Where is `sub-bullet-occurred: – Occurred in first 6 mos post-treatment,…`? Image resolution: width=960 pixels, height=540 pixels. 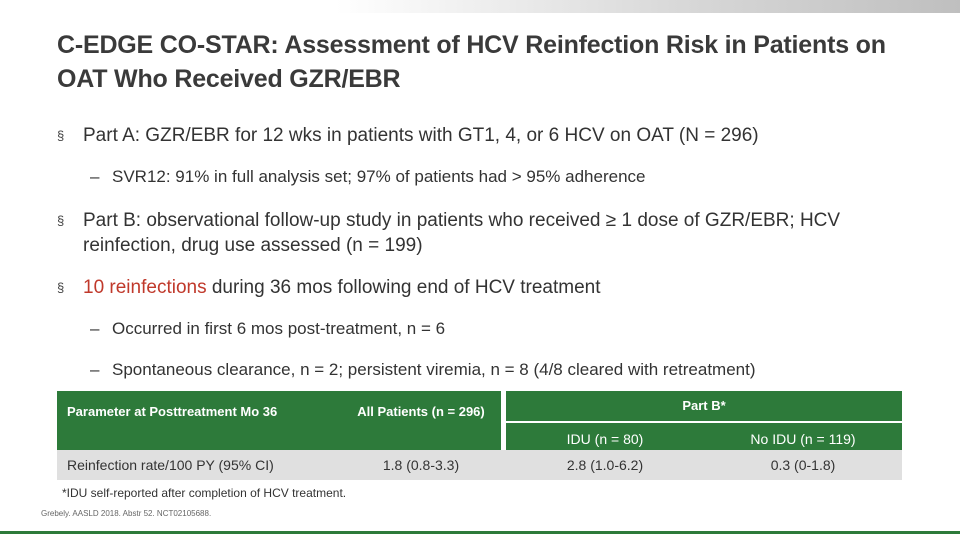
sub-bullet-occurred: – Occurred in first 6 mos post-treatment,… is located at coordinates (267, 329).